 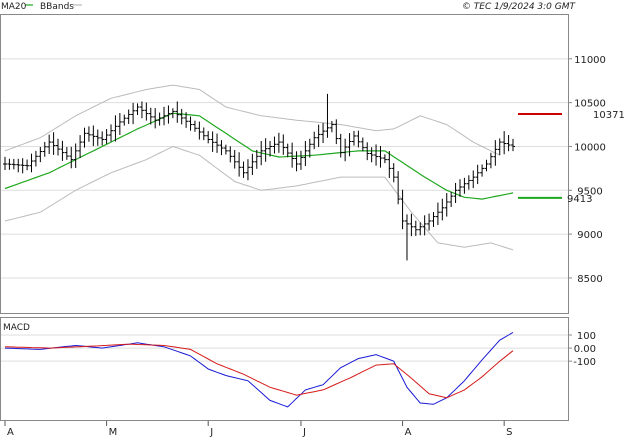 What do you see at coordinates (589, 191) in the screenshot?
I see `price-ytick-label: 9500` at bounding box center [589, 191].